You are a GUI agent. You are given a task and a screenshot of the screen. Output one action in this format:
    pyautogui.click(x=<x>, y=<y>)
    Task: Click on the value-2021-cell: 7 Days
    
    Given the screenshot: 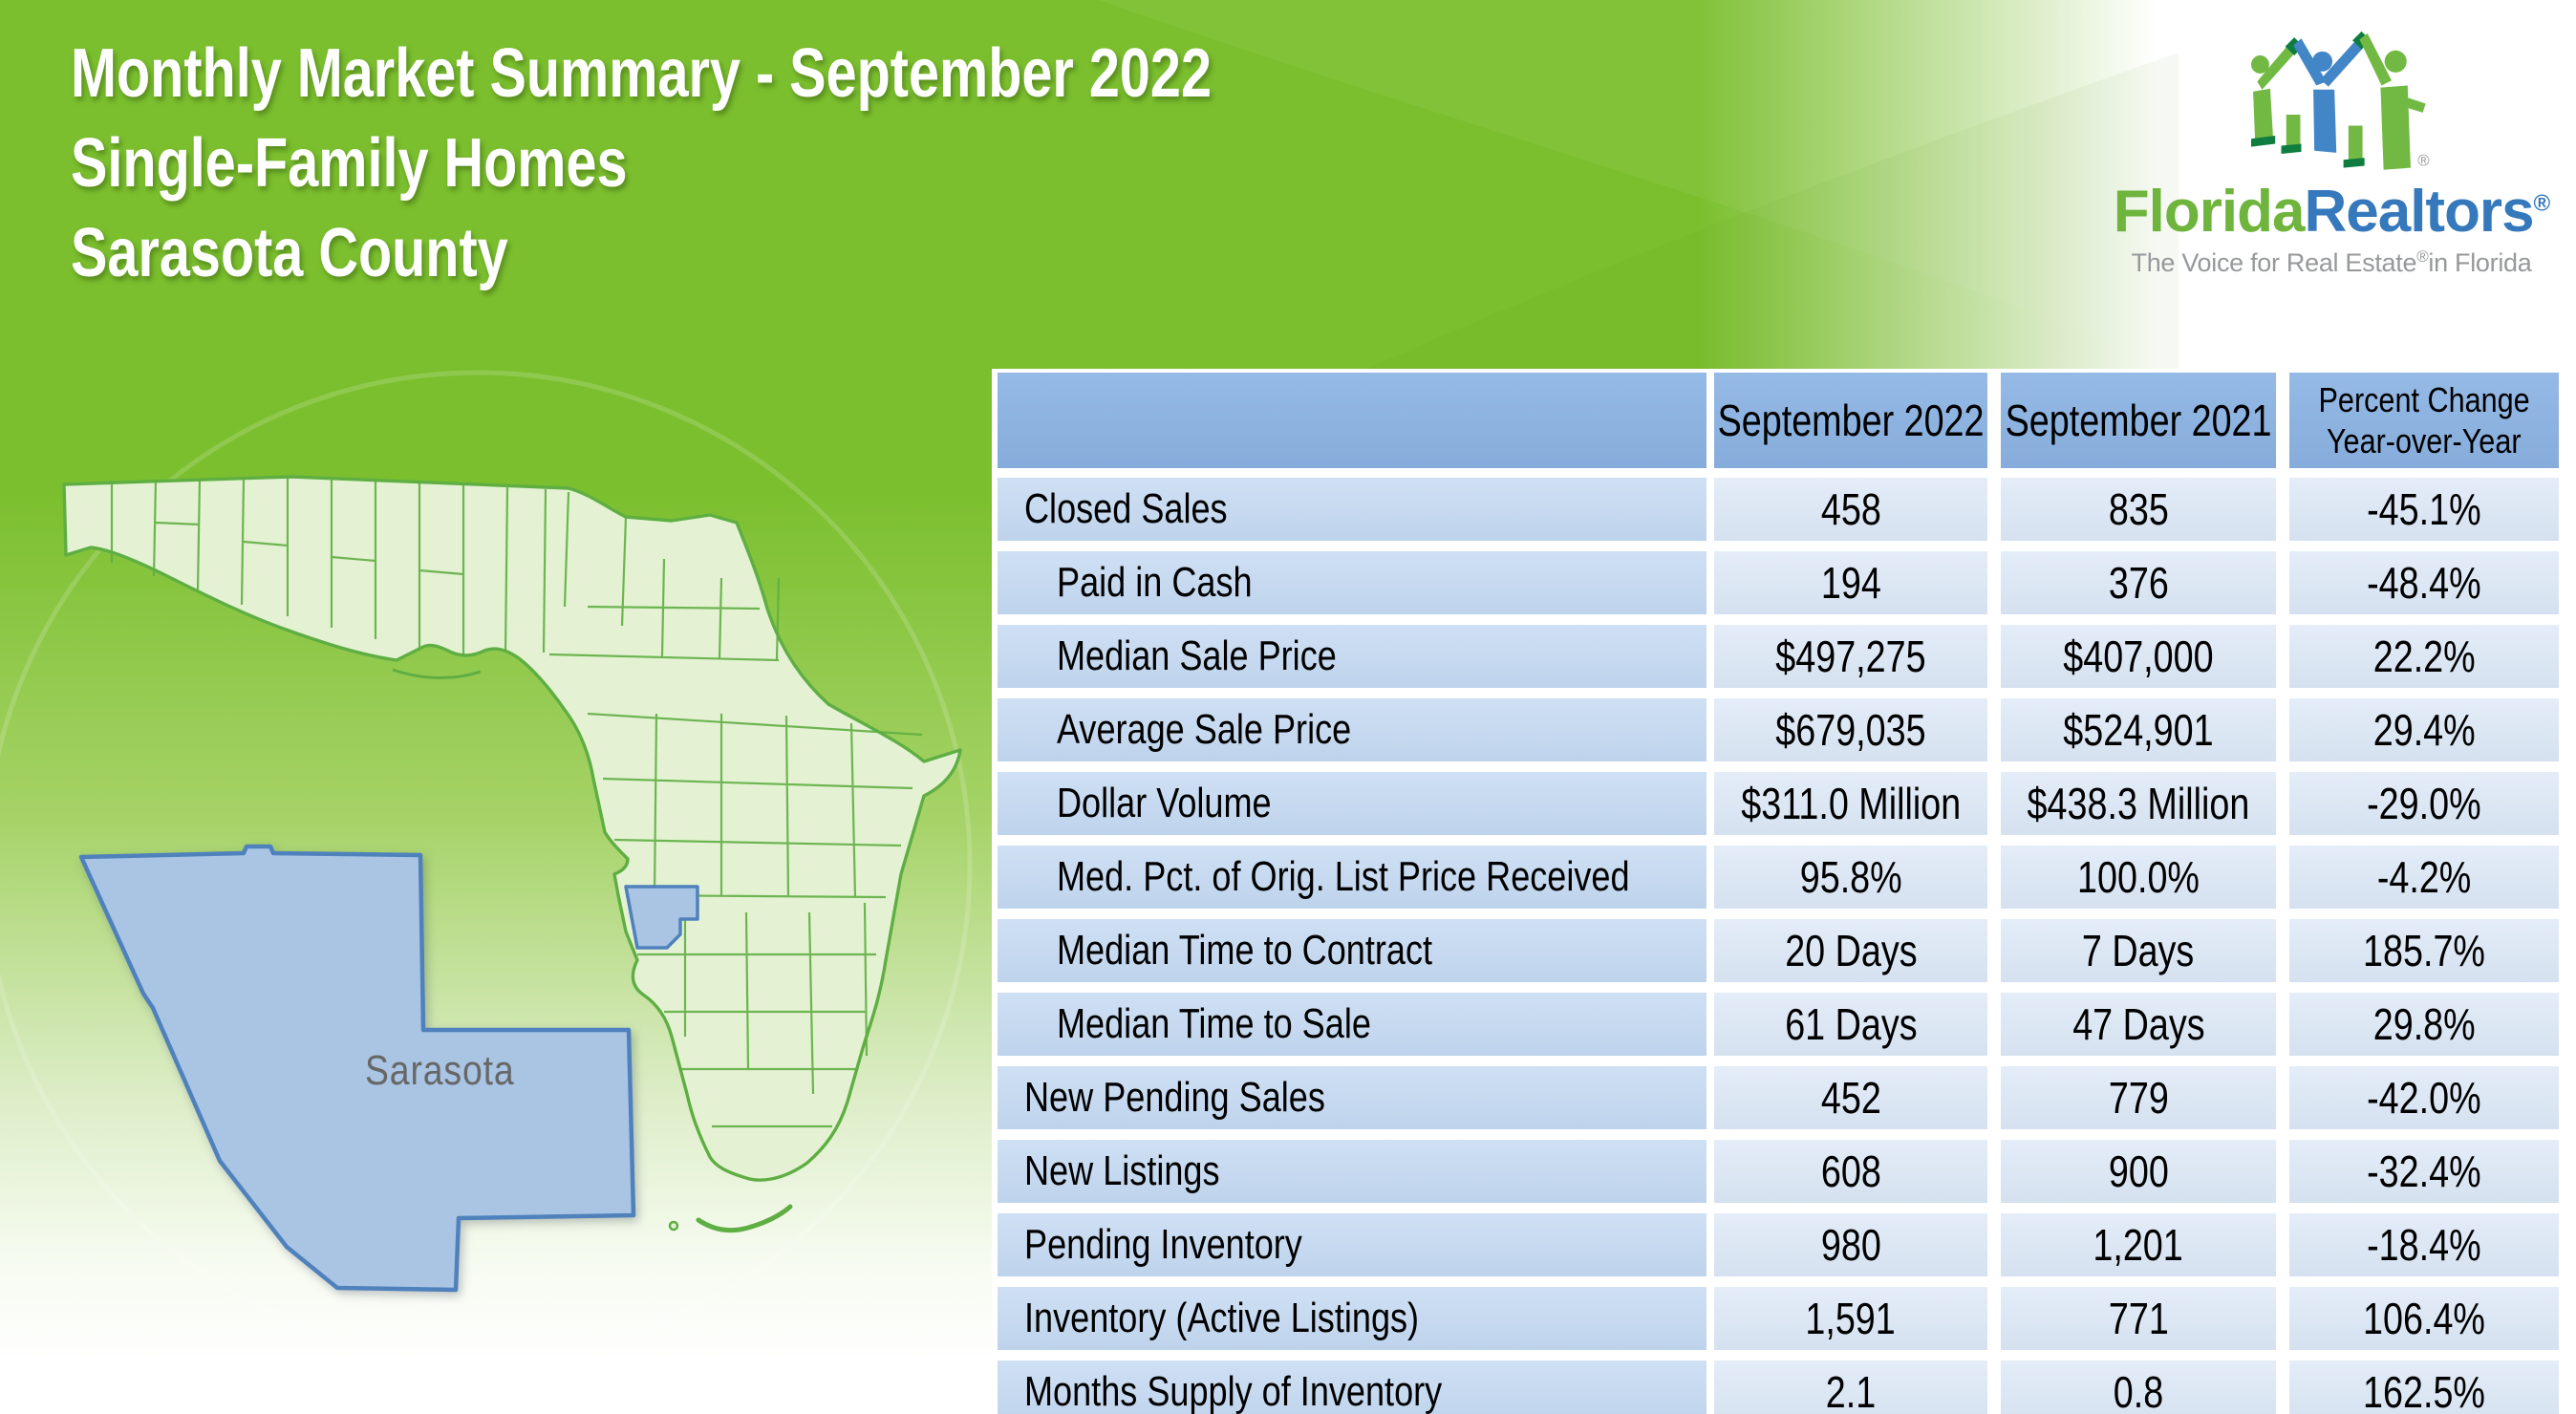 What is the action you would take?
    pyautogui.click(x=2138, y=950)
    